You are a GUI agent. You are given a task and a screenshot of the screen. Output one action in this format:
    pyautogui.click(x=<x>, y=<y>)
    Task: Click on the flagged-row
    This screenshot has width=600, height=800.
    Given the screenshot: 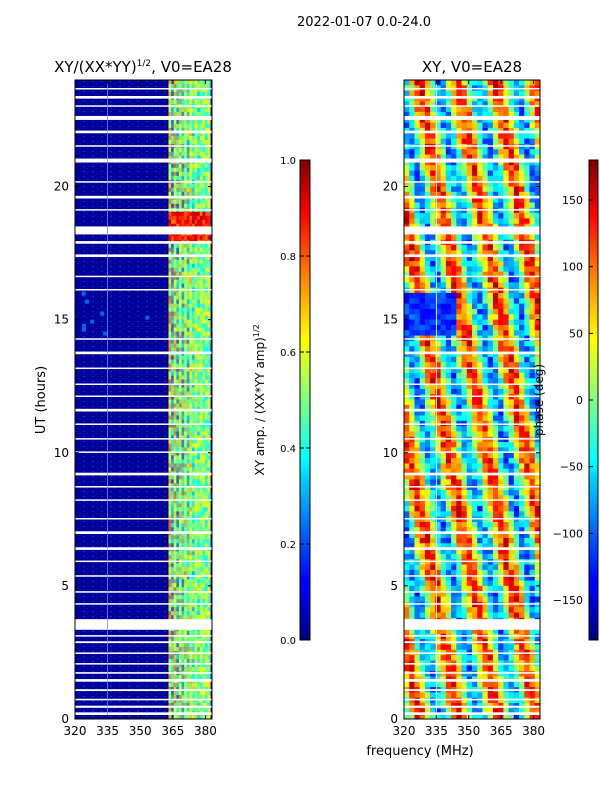 What is the action you would take?
    pyautogui.click(x=143, y=576)
    